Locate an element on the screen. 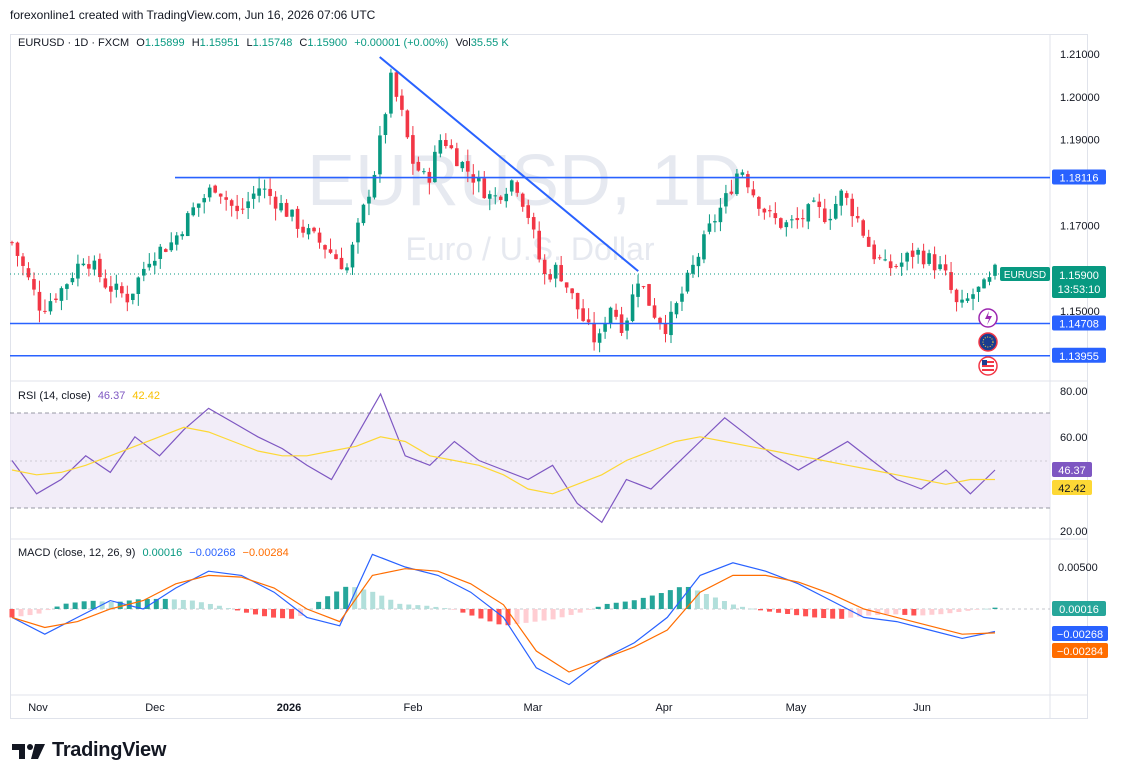 Image resolution: width=1125 pixels, height=781 pixels. rsi-line is located at coordinates (503, 458).